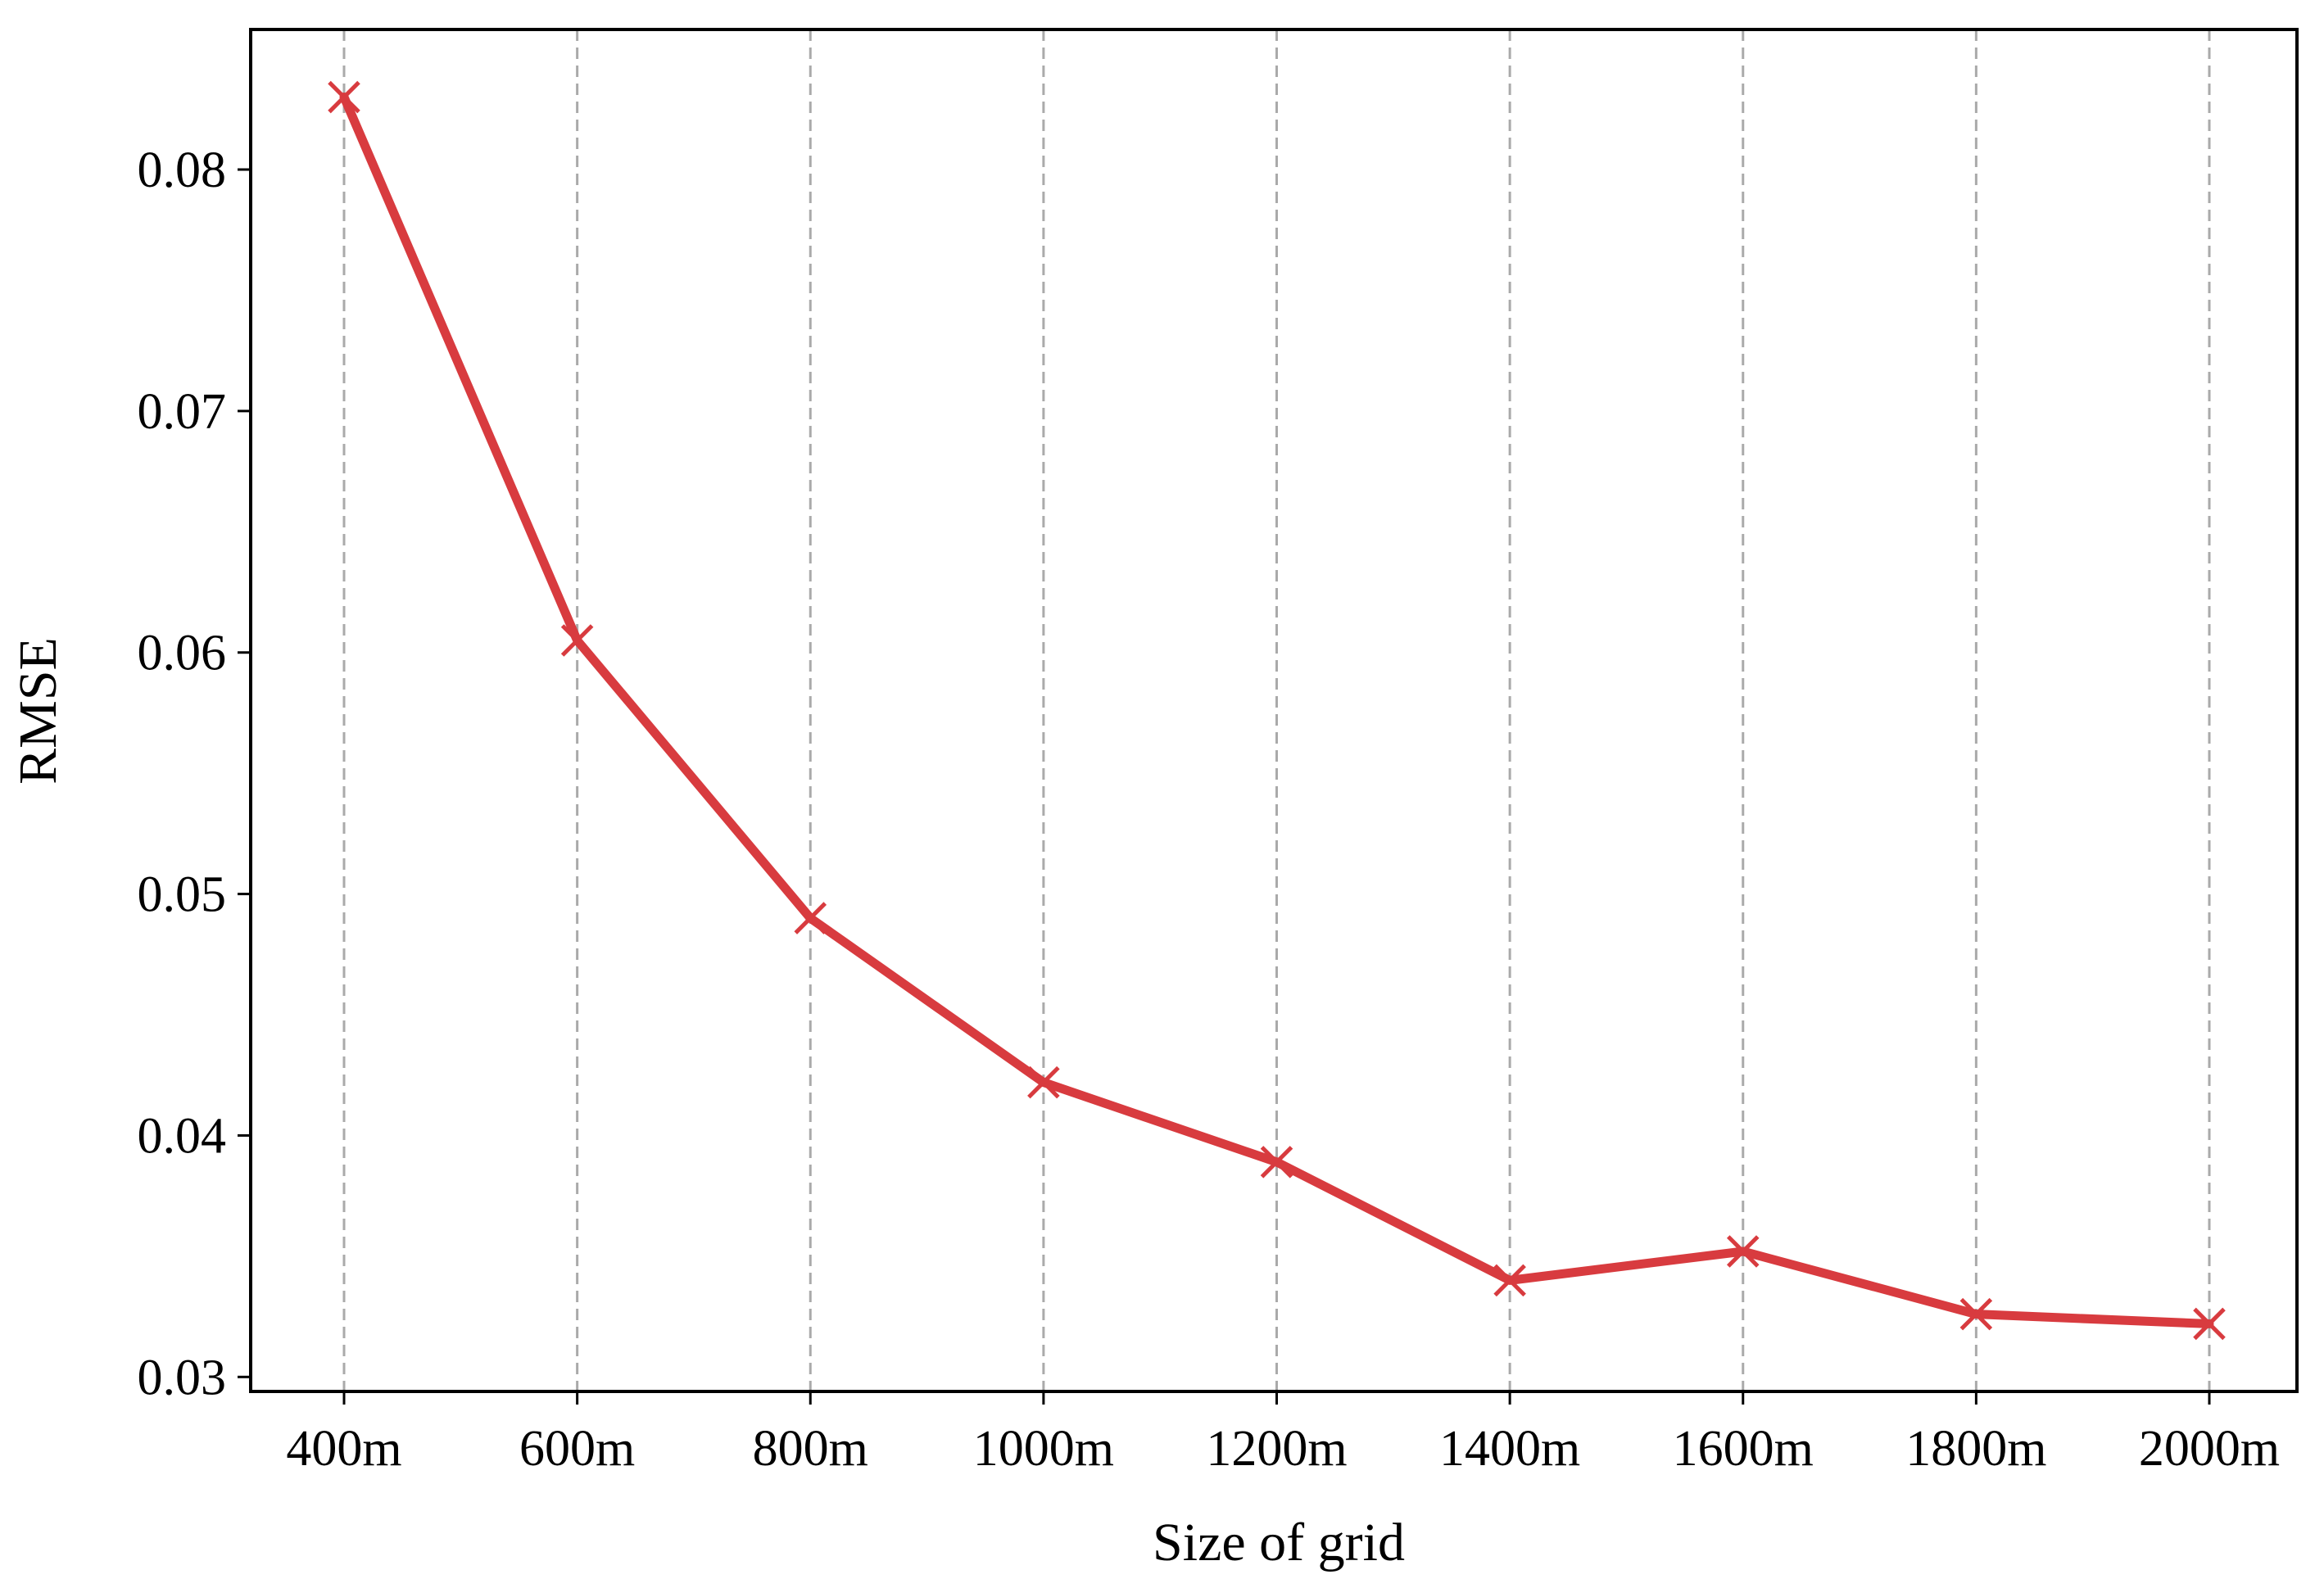 The width and height of the screenshot is (2324, 1588). I want to click on x-tick-label-1200m: 1200m, so click(1276, 1449).